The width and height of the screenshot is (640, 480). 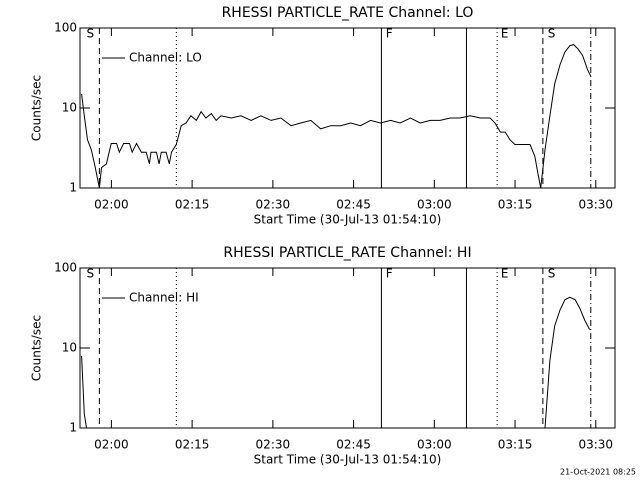 What do you see at coordinates (348, 13) in the screenshot?
I see `chart-title: RHESSI PARTICLE_RATE Channel: LO` at bounding box center [348, 13].